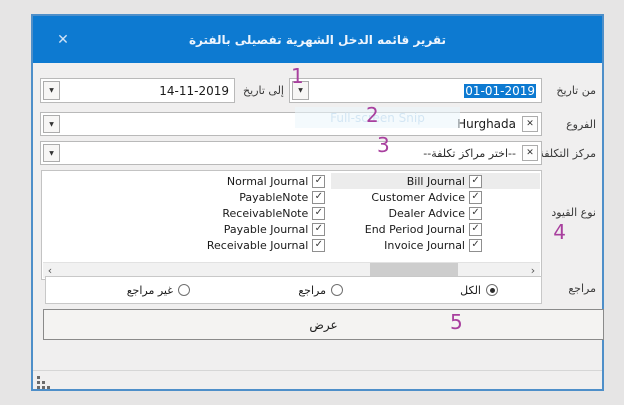 This screenshot has height=405, width=624. Describe the element at coordinates (469, 153) in the screenshot. I see `cost-center-value: --اختر مراكز تكلفة--` at that location.